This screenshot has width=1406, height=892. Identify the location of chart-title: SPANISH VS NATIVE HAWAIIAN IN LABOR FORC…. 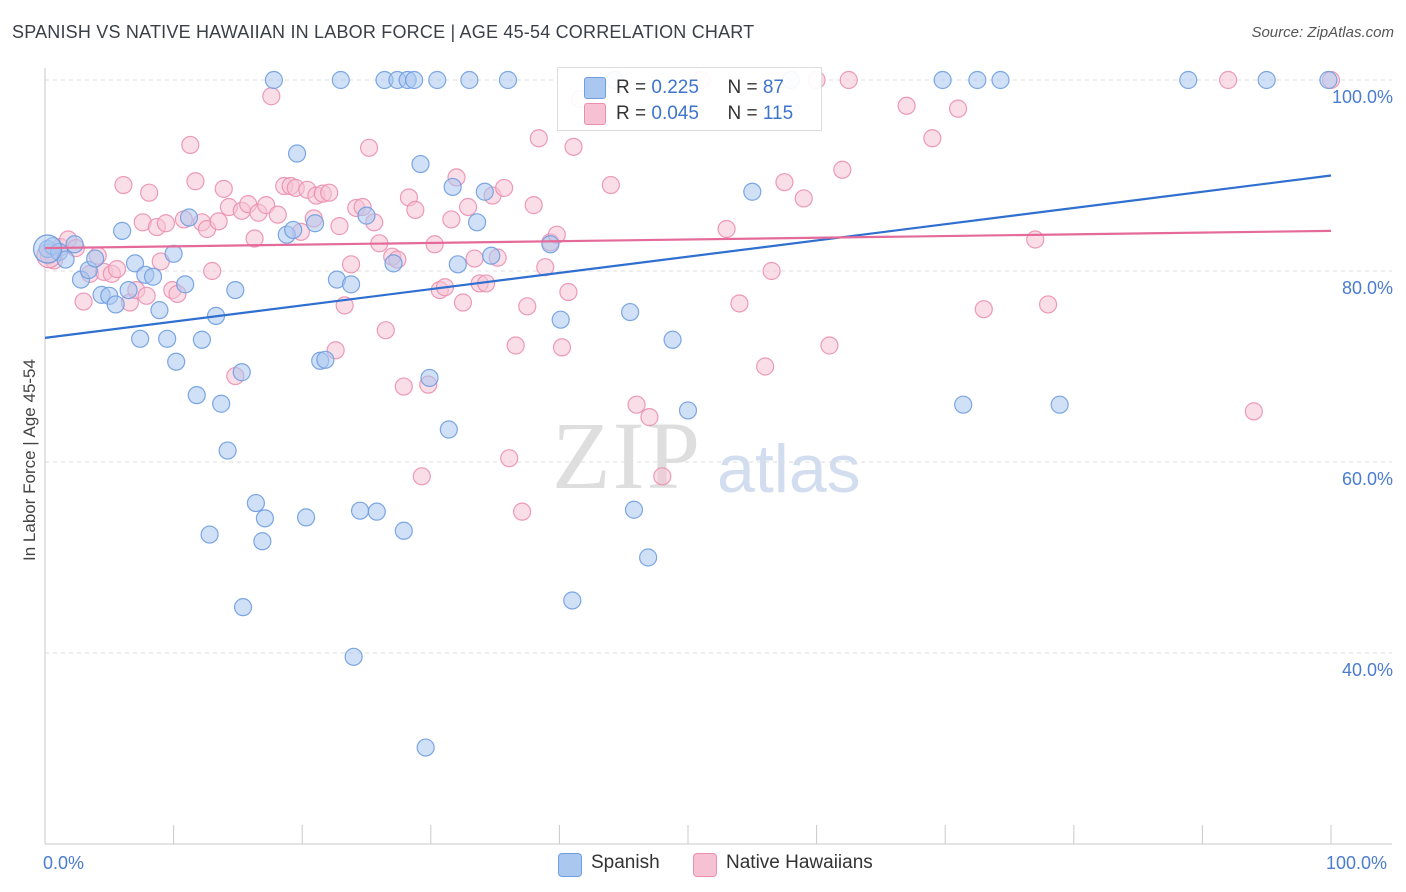
(383, 32).